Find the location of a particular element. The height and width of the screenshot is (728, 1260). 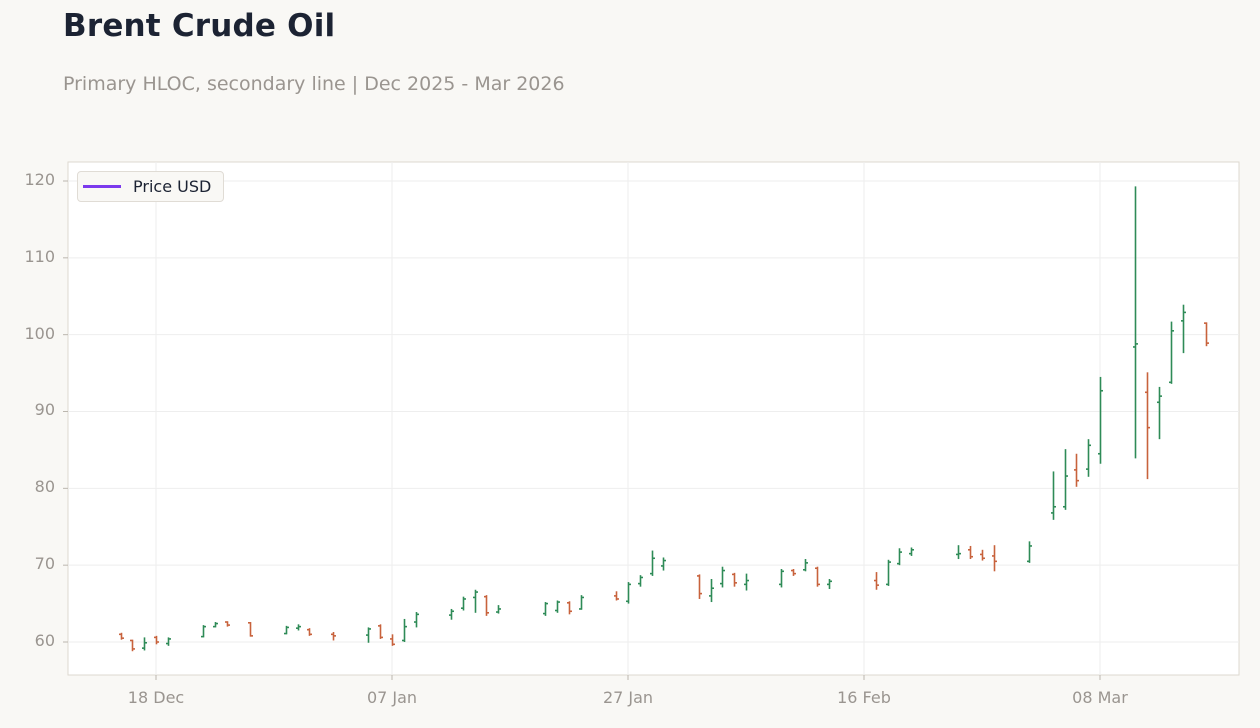

x-tick-label: 27 Jan is located at coordinates (628, 697).